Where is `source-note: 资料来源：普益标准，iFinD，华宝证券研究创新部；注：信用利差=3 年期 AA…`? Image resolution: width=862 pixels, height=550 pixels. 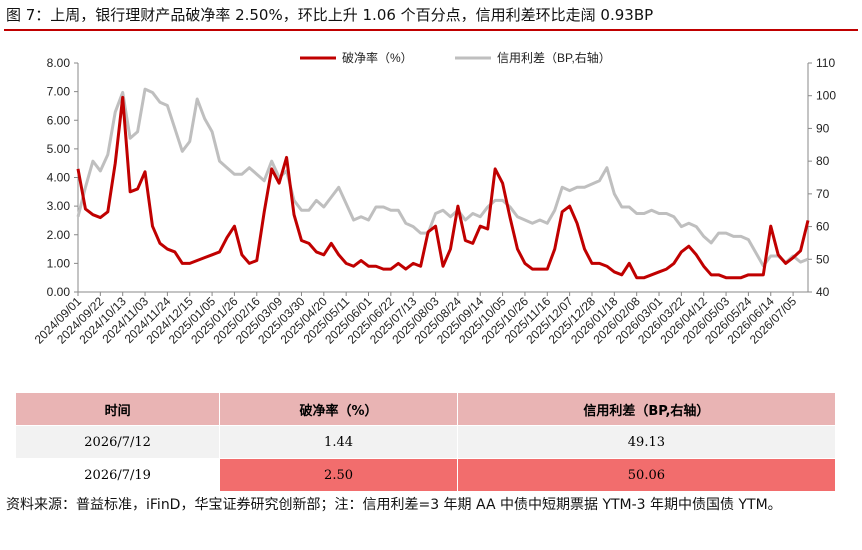
source-note: 资料来源：普益标准，iFinD，华宝证券研究创新部；注：信用利差=3 年期 AA… is located at coordinates (394, 505).